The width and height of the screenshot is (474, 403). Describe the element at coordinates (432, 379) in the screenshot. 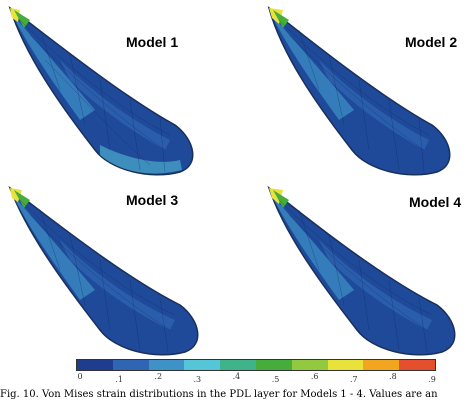

I see `colorbar-tick-9: .9` at that location.